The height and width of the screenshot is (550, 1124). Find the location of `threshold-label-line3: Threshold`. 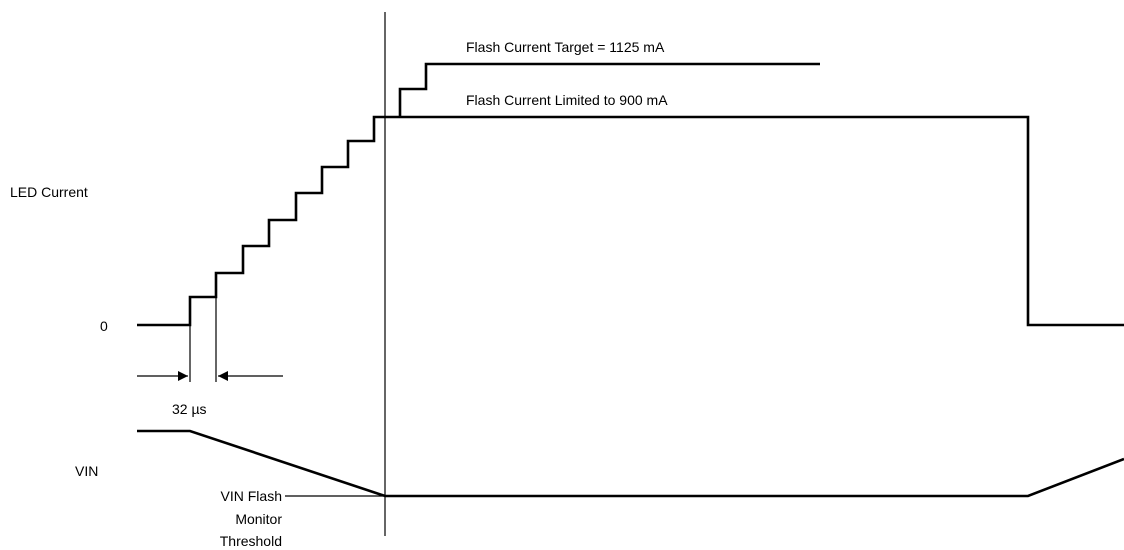

threshold-label-line3: Threshold is located at coordinates (251, 541).